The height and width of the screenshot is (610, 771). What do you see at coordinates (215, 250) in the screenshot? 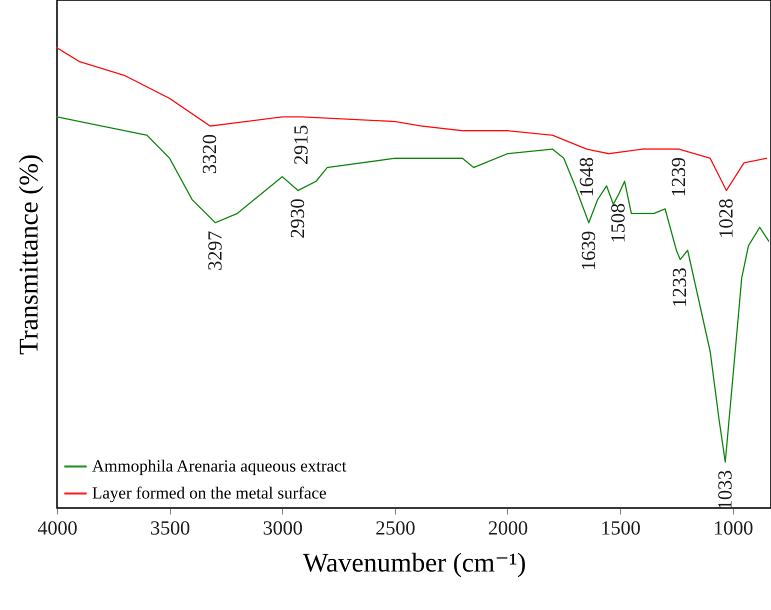
I see `annotation: 3297` at bounding box center [215, 250].